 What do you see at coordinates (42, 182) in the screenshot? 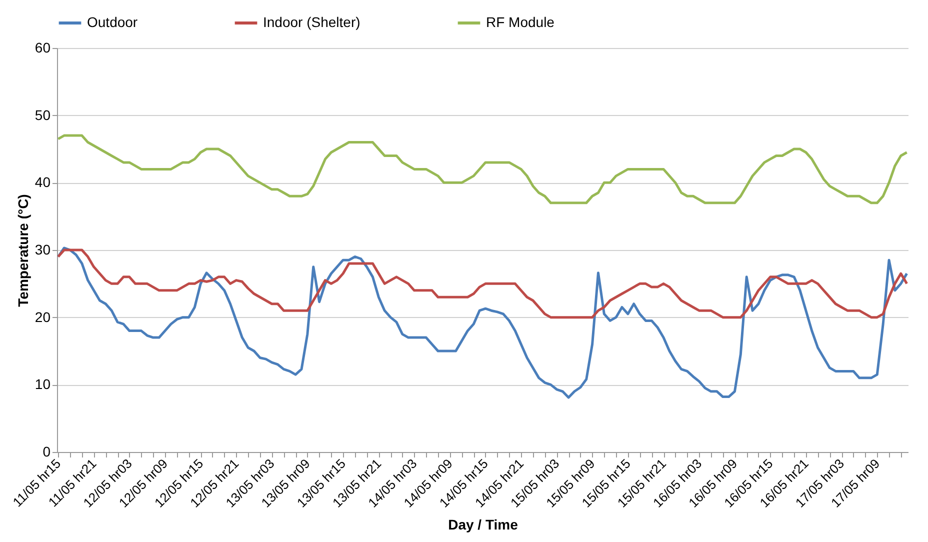
I see `y-tick-label: 40` at bounding box center [42, 182].